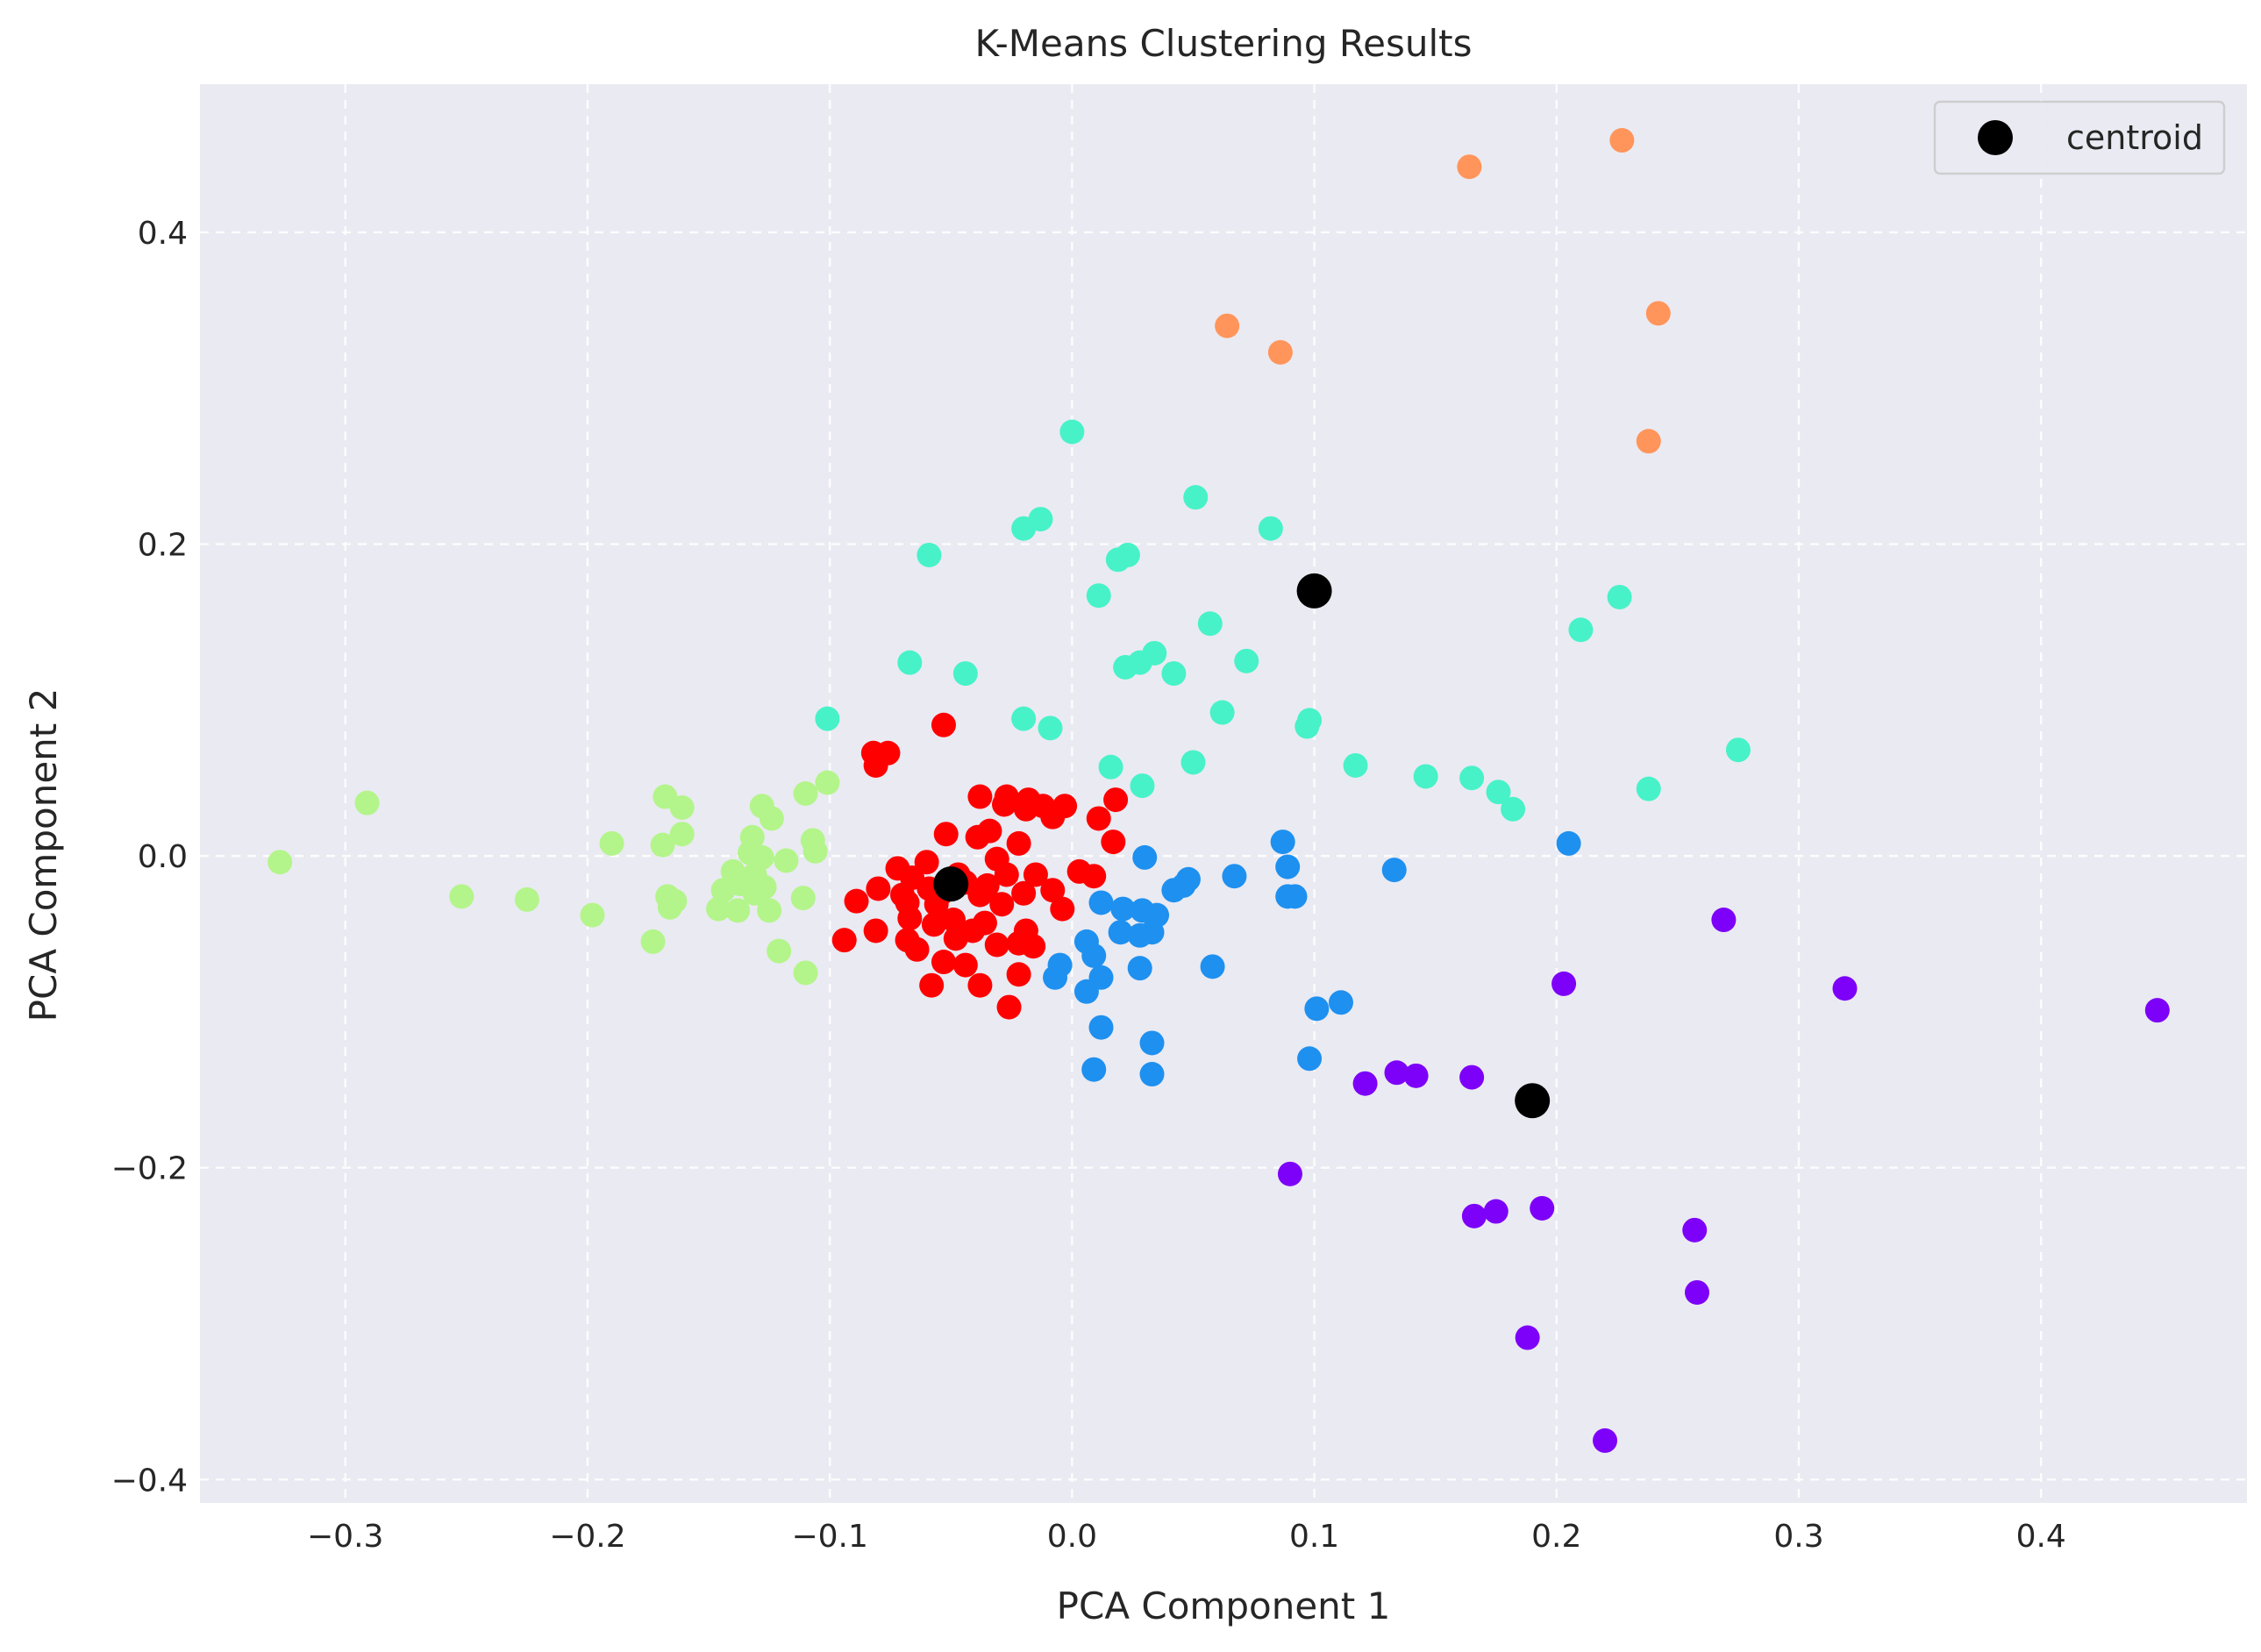 The width and height of the screenshot is (2261, 1652). Describe the element at coordinates (163, 234) in the screenshot. I see `y-tick-label: 0.4` at that location.